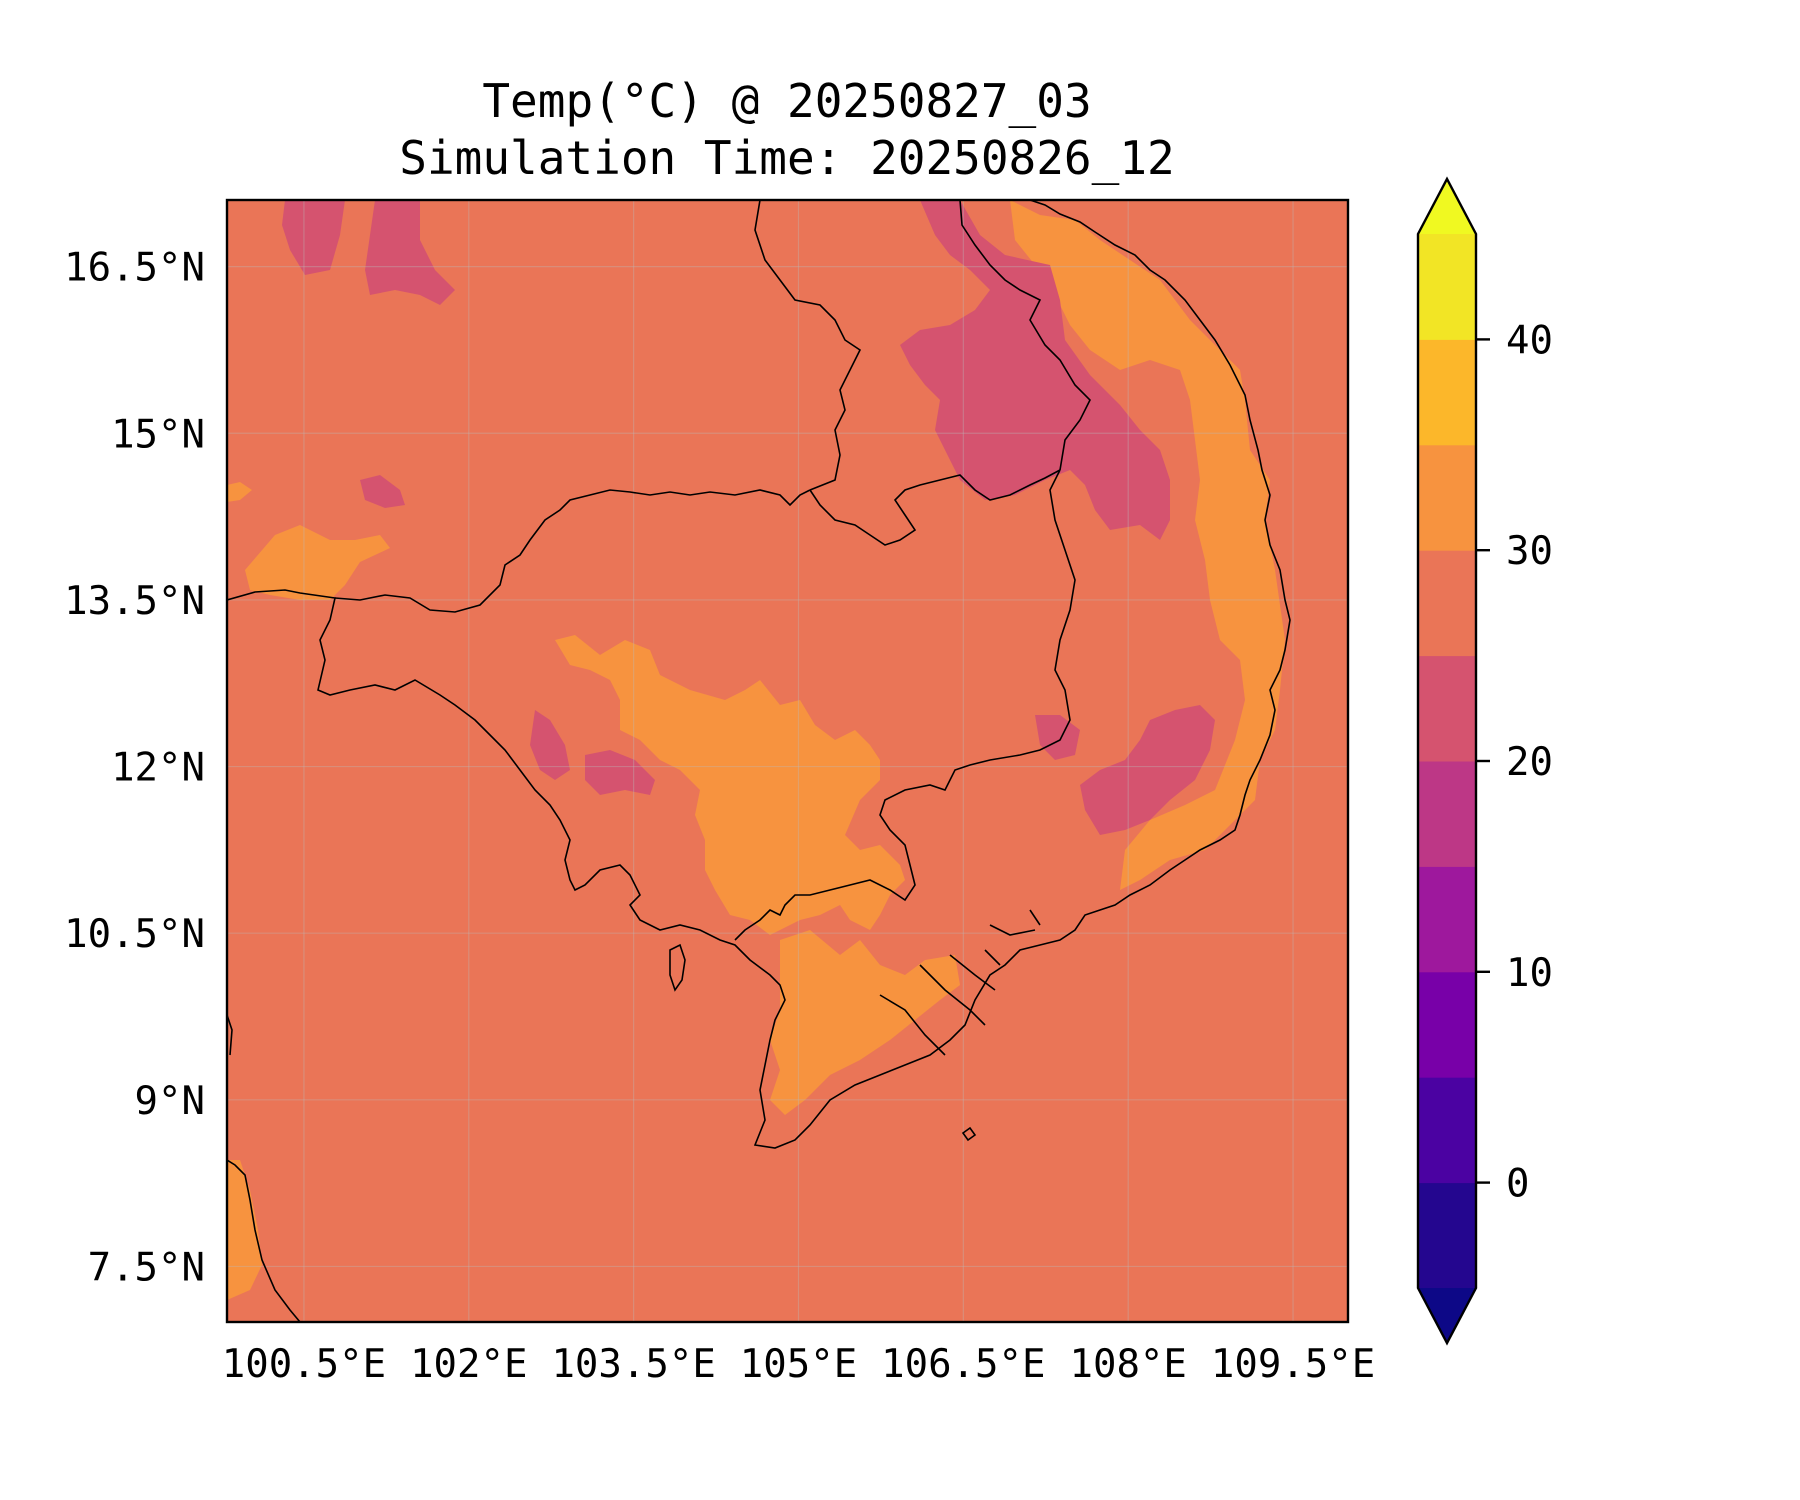 The width and height of the screenshot is (1800, 1500). What do you see at coordinates (1057, 737) in the screenshot?
I see `cool-zone-east-cambodia` at bounding box center [1057, 737].